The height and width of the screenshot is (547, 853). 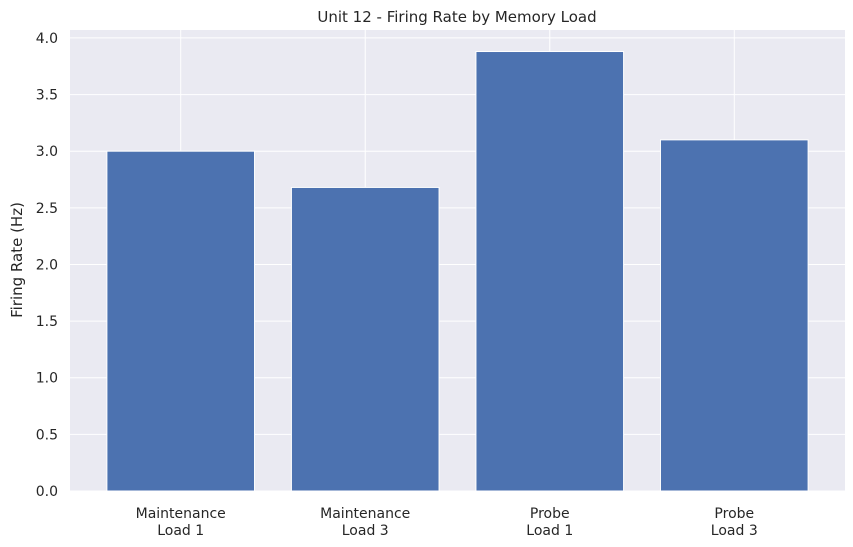 What do you see at coordinates (47, 435) in the screenshot?
I see `y-tick-label: 0.5` at bounding box center [47, 435].